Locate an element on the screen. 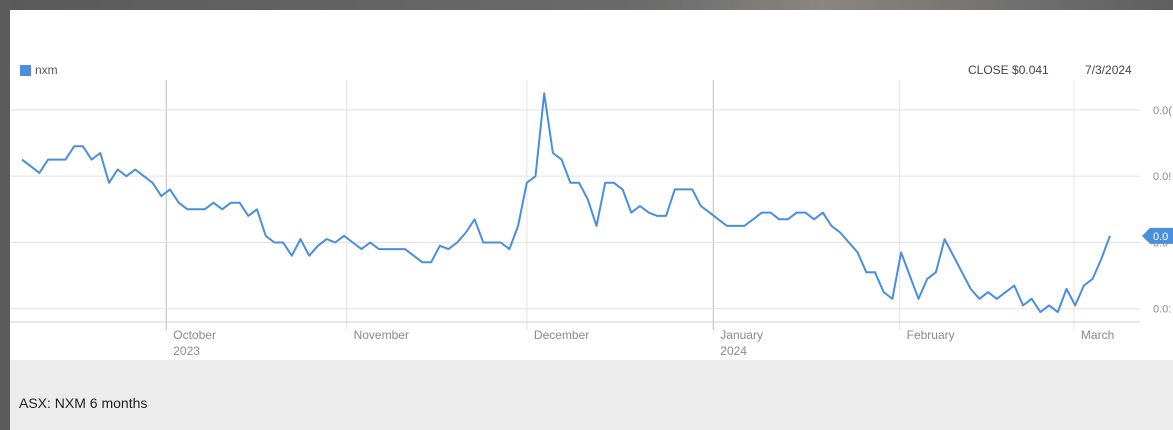 This screenshot has height=430, width=1173. current-value-badge-label: 0.0 is located at coordinates (1160, 237).